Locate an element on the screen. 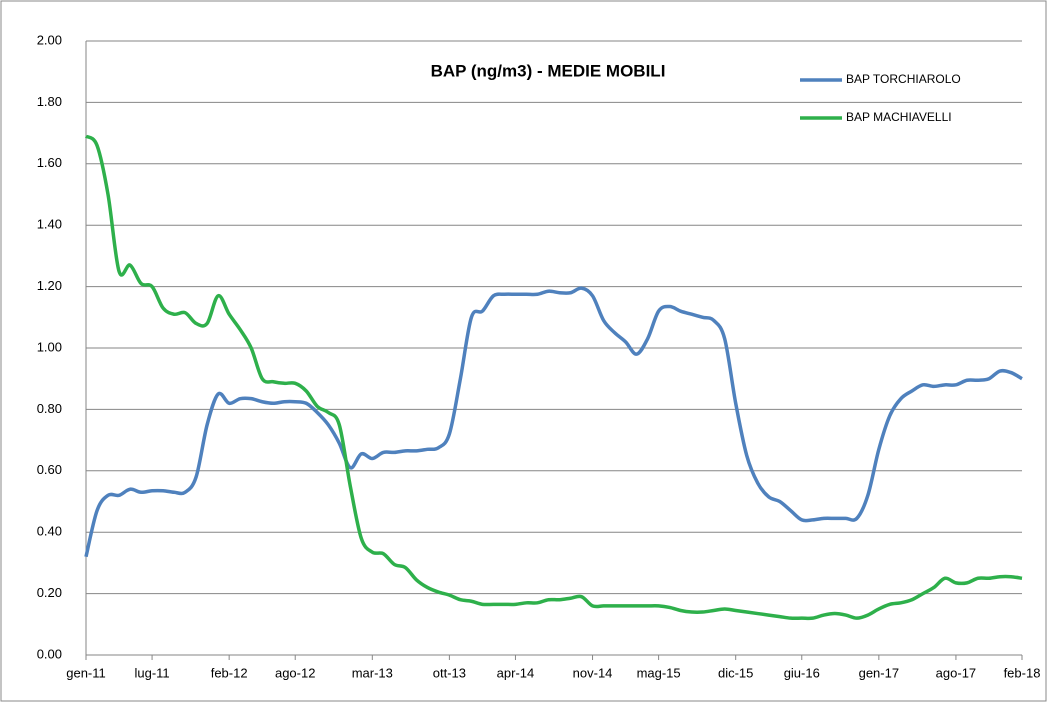 This screenshot has height=703, width=1048. x-tick-label: mar-13 is located at coordinates (372, 672).